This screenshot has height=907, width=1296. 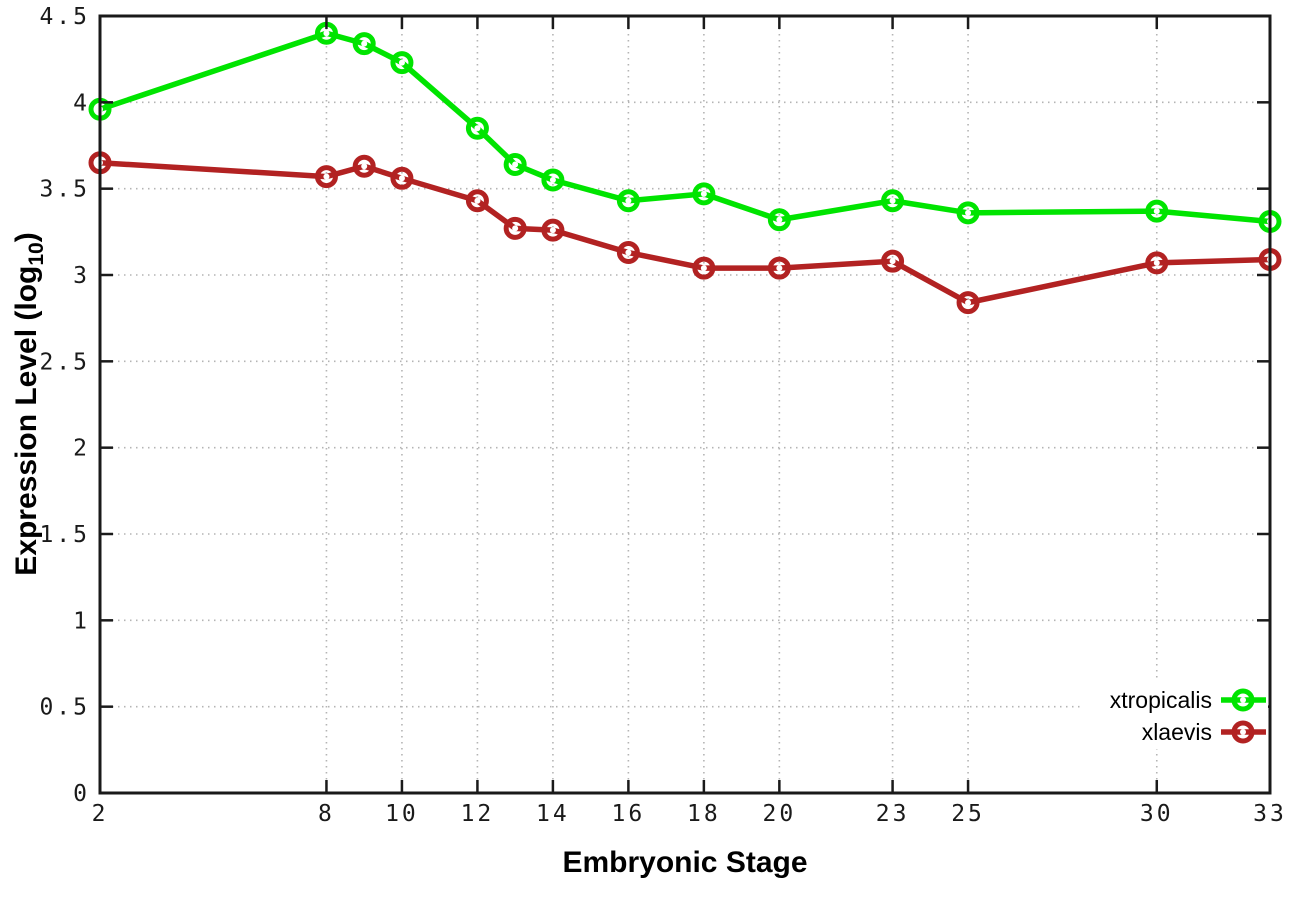 What do you see at coordinates (968, 814) in the screenshot?
I see `x-tick-label: 25` at bounding box center [968, 814].